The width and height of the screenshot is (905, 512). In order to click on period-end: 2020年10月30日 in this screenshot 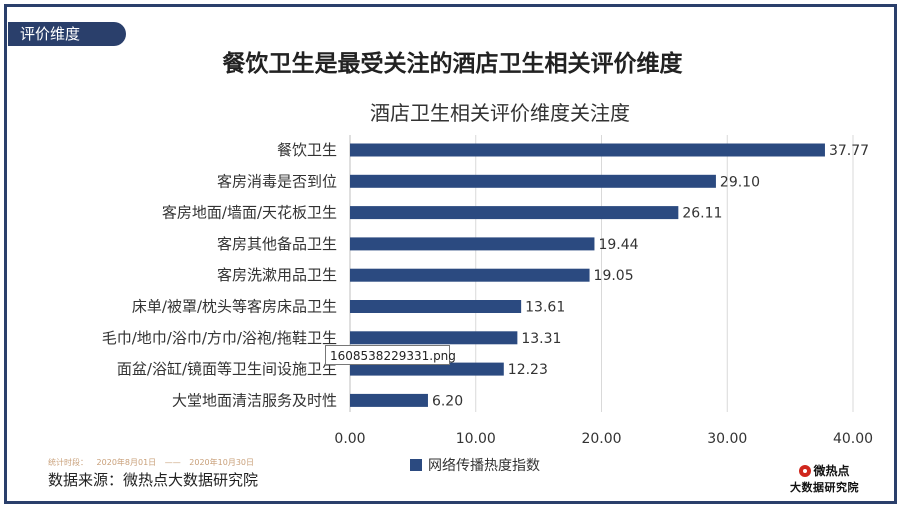, I will do `click(221, 462)`.